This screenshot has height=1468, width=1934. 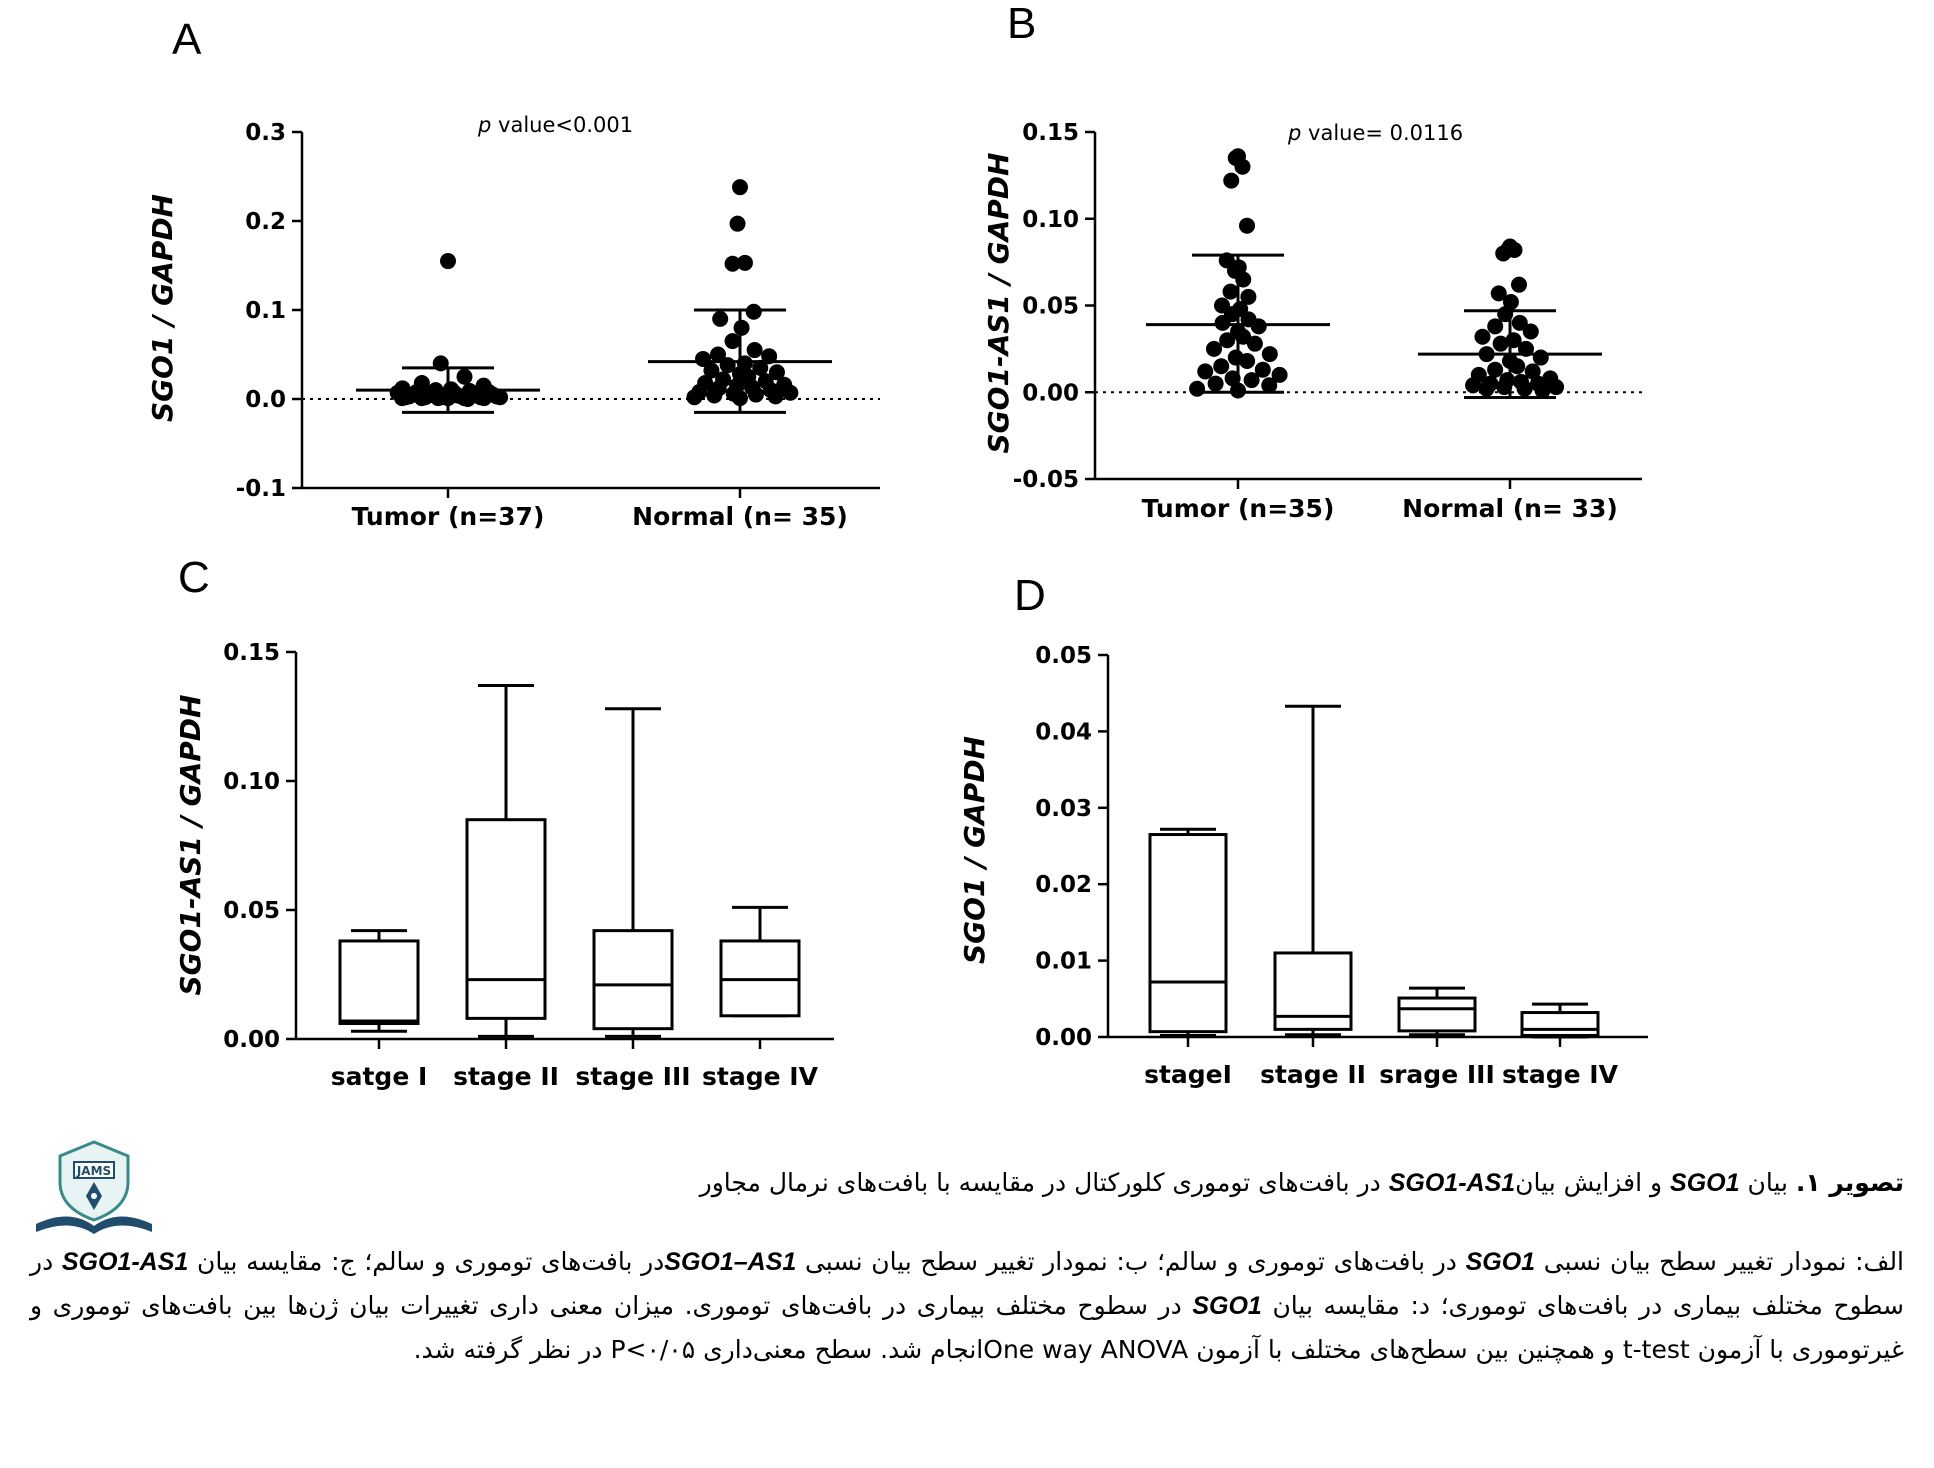 I want to click on y-tick-label: 0.04, so click(x=1063, y=732).